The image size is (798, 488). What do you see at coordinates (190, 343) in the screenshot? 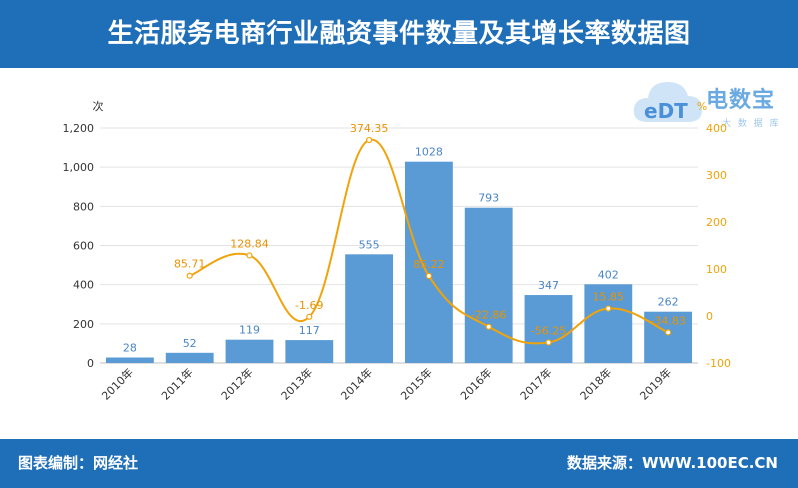
I see `bar-value-label: 52` at bounding box center [190, 343].